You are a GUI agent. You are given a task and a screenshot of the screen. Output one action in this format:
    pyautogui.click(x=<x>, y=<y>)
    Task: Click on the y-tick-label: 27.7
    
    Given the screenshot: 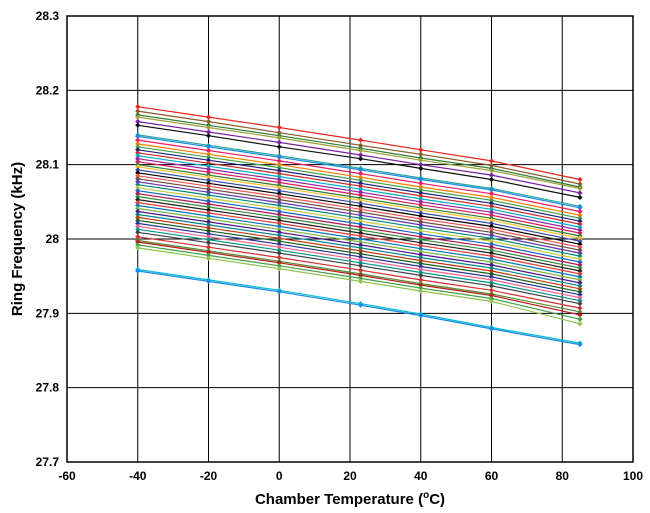 What is the action you would take?
    pyautogui.click(x=48, y=462)
    